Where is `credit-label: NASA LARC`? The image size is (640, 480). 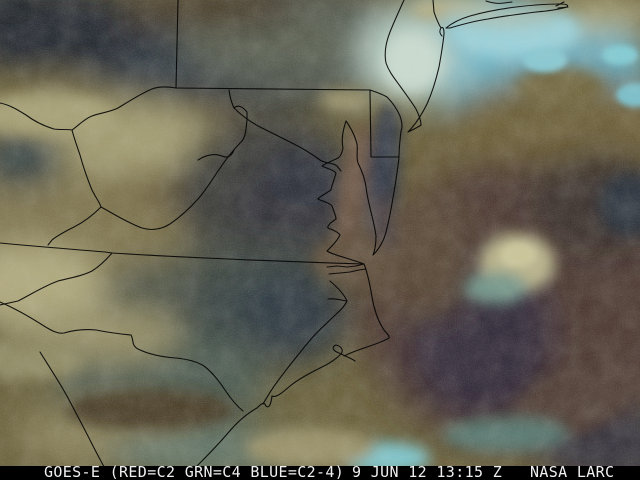 credit-label: NASA LARC is located at coordinates (572, 471).